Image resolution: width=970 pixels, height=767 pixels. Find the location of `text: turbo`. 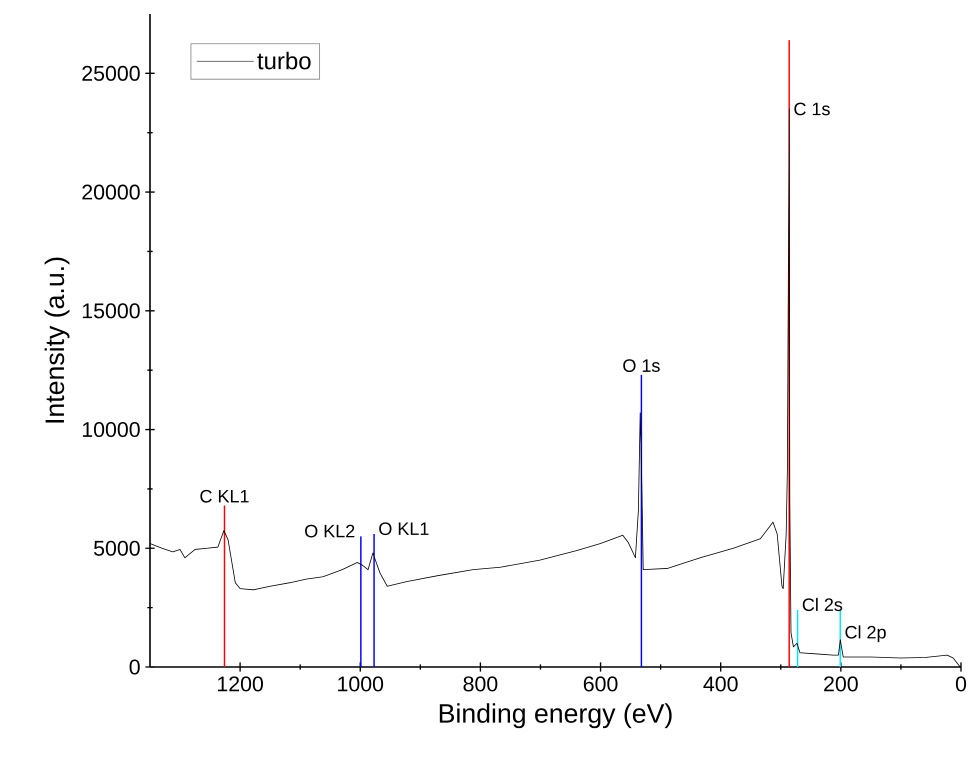

text: turbo is located at coordinates (284, 61).